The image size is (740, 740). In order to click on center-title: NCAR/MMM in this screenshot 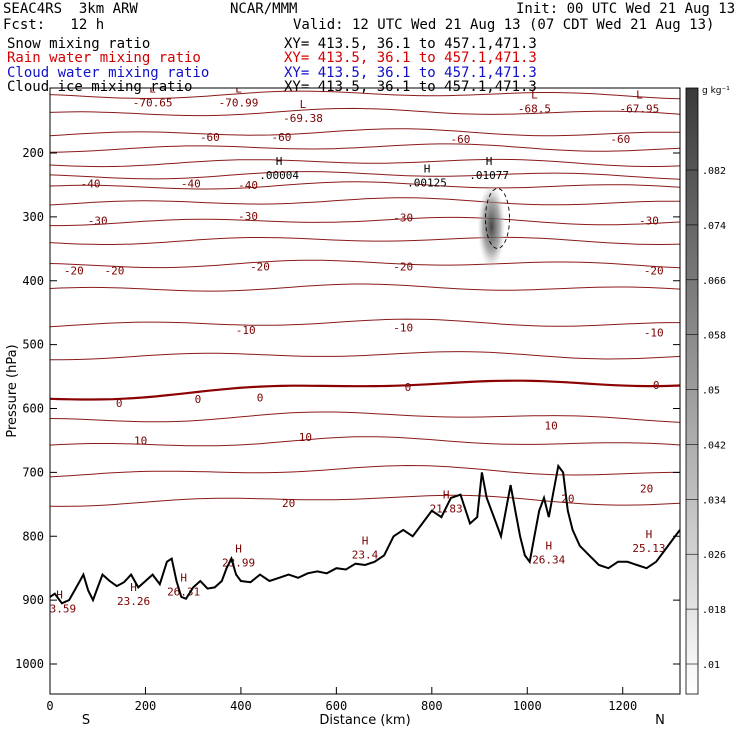, I will do `click(264, 9)`.